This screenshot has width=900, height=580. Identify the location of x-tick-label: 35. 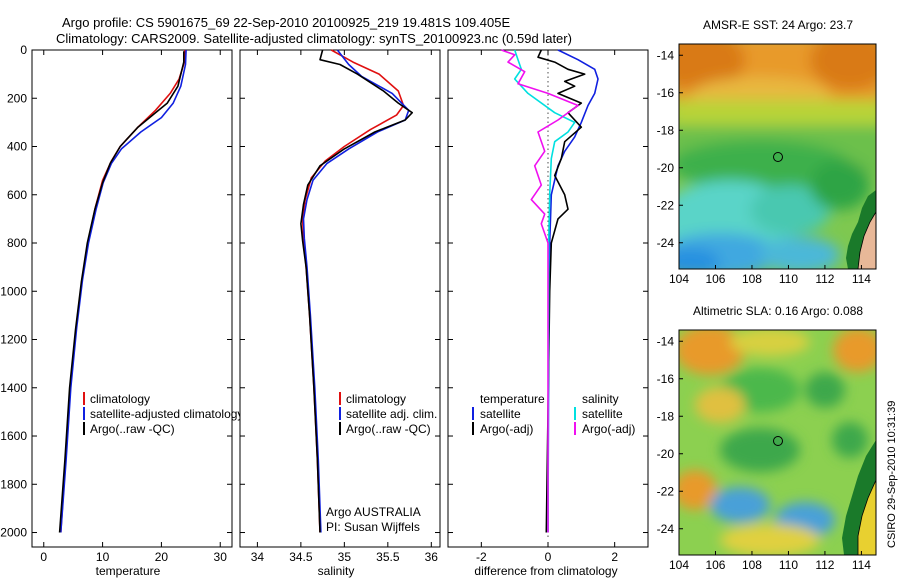
(345, 557).